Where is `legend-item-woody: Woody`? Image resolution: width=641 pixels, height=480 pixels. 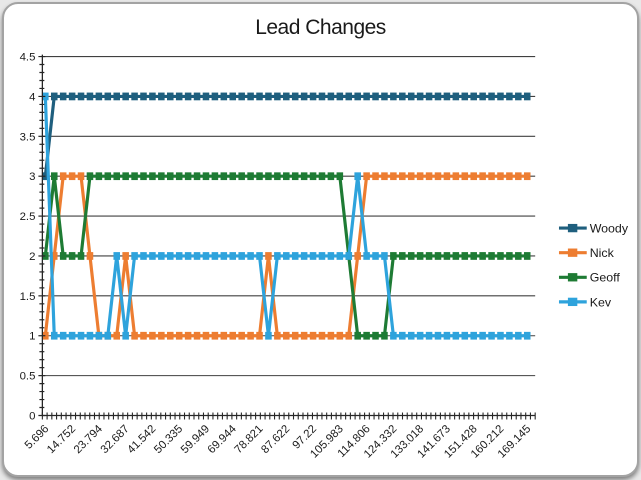
legend-item-woody: Woody is located at coordinates (593, 229).